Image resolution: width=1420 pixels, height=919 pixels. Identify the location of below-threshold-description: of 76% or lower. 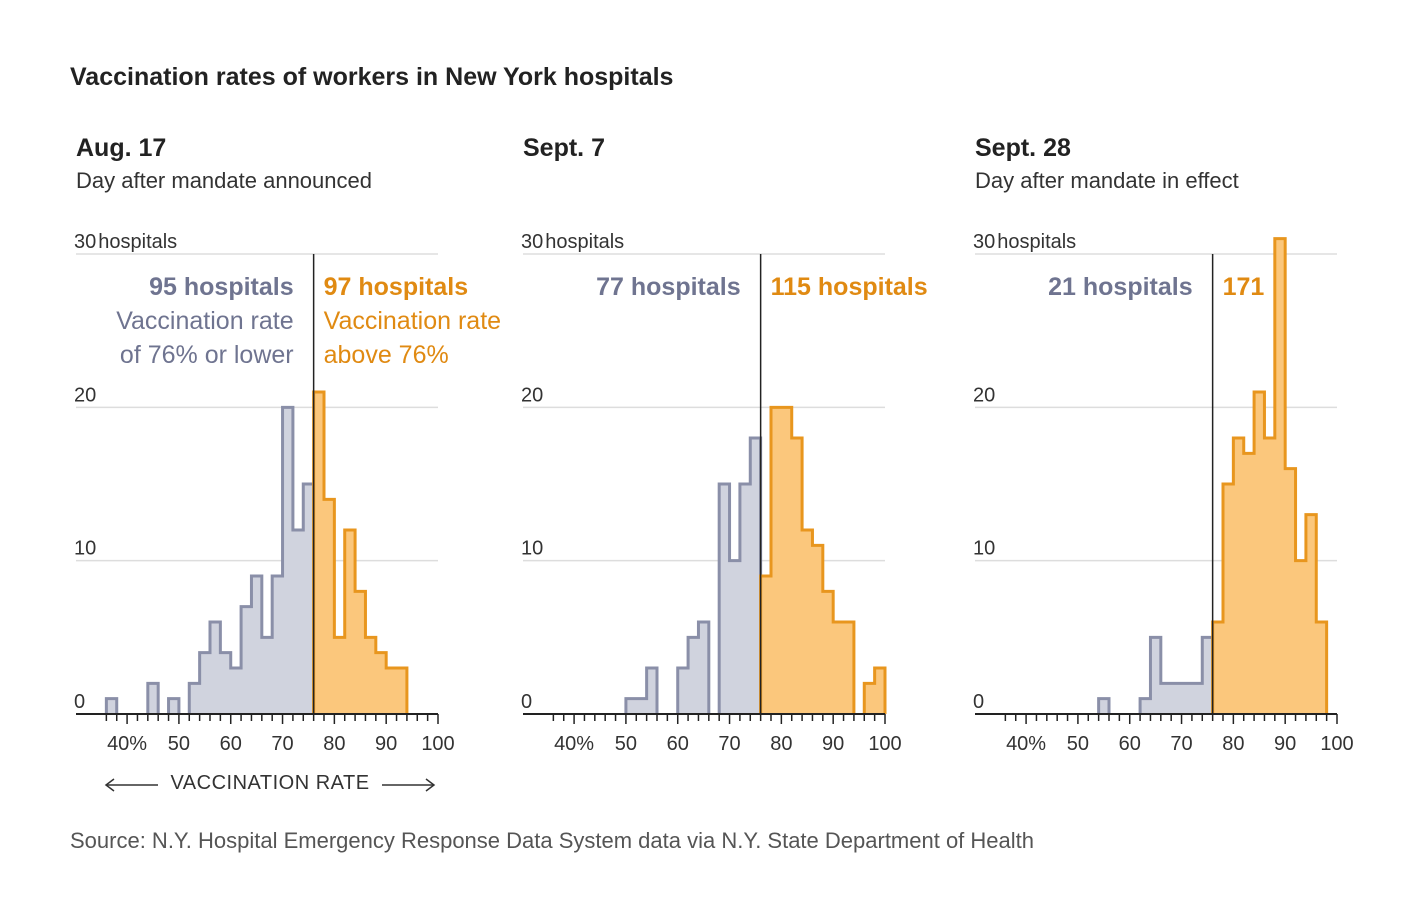
(207, 355).